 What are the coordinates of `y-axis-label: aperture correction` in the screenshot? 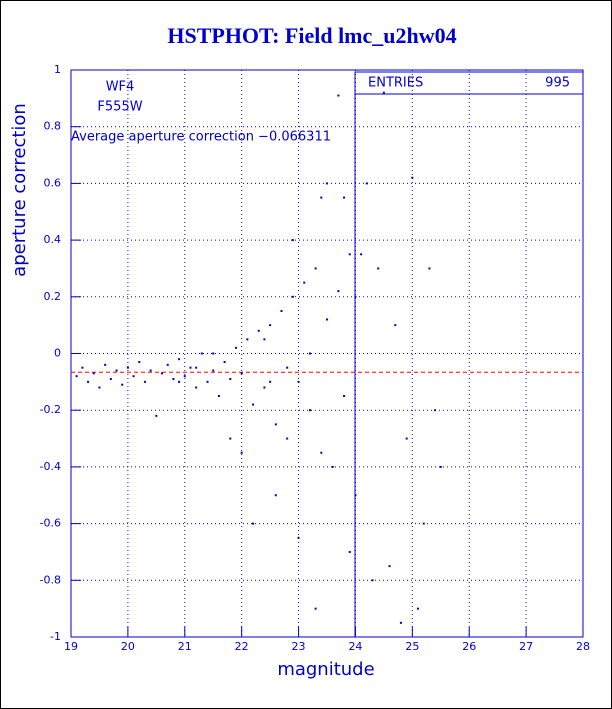 It's located at (19, 190).